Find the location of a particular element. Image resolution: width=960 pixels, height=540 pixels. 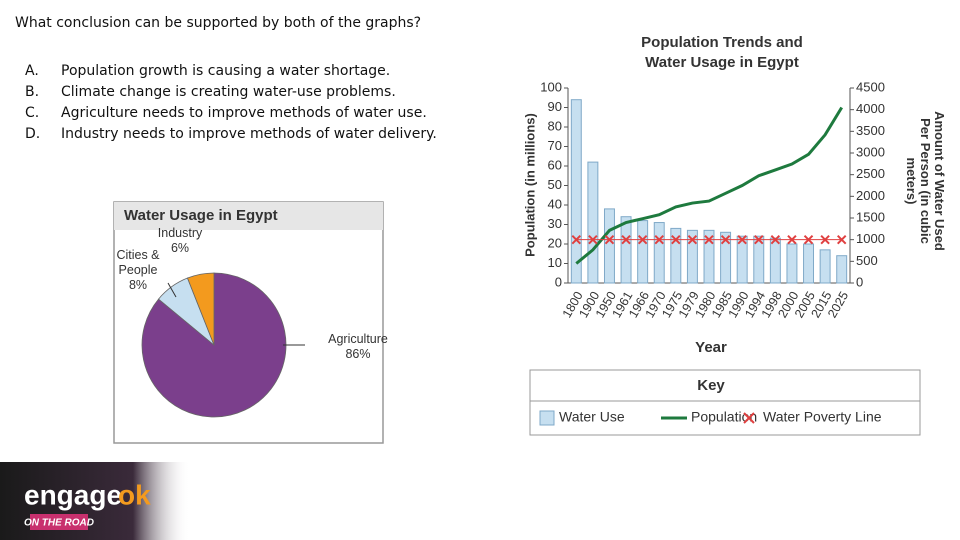

slice-label: Agriculture is located at coordinates (358, 339).